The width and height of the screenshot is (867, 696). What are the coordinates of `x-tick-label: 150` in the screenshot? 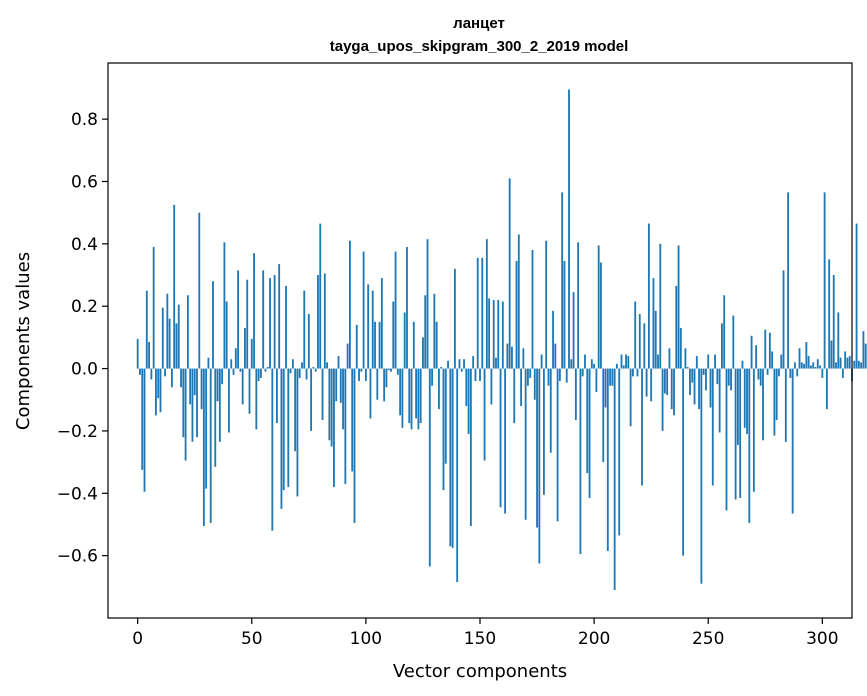 It's located at (480, 639).